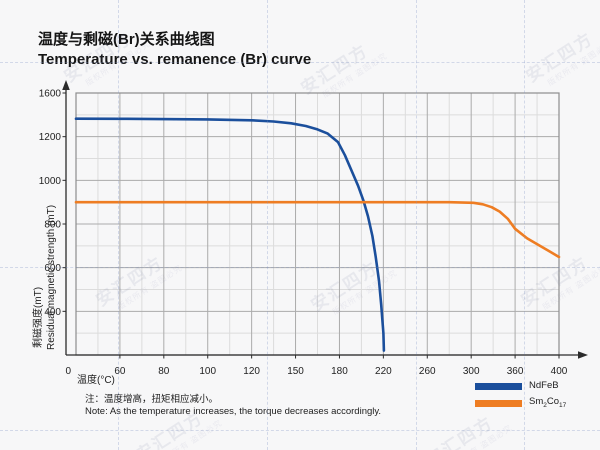 This screenshot has width=600, height=450. What do you see at coordinates (471, 371) in the screenshot?
I see `x-tick-label: 300` at bounding box center [471, 371].